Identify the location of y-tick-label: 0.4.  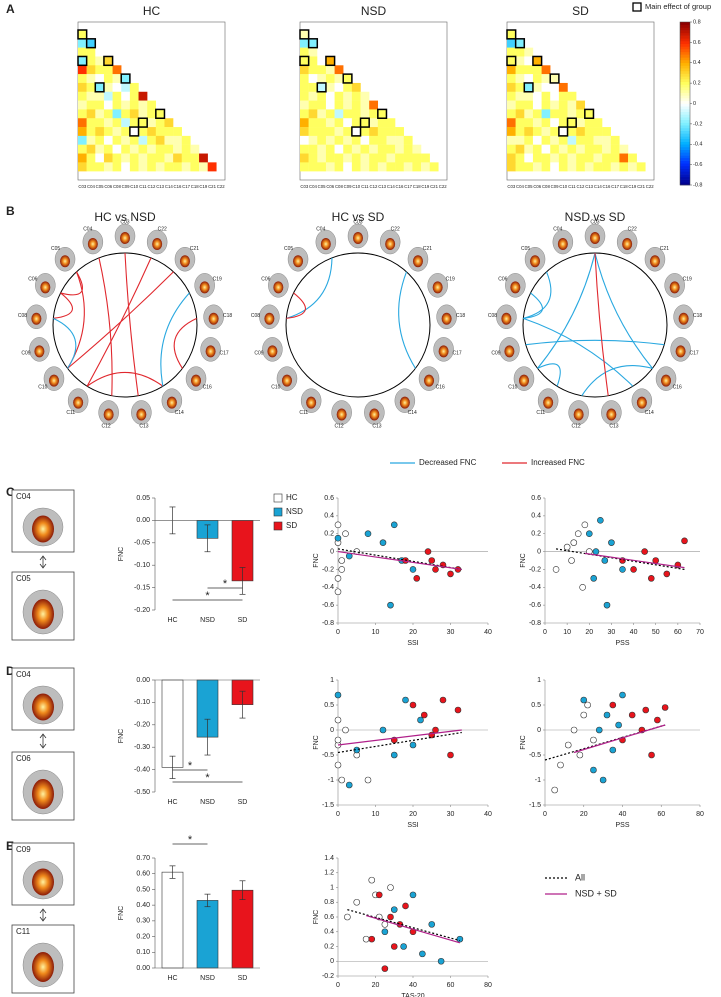
(536, 516).